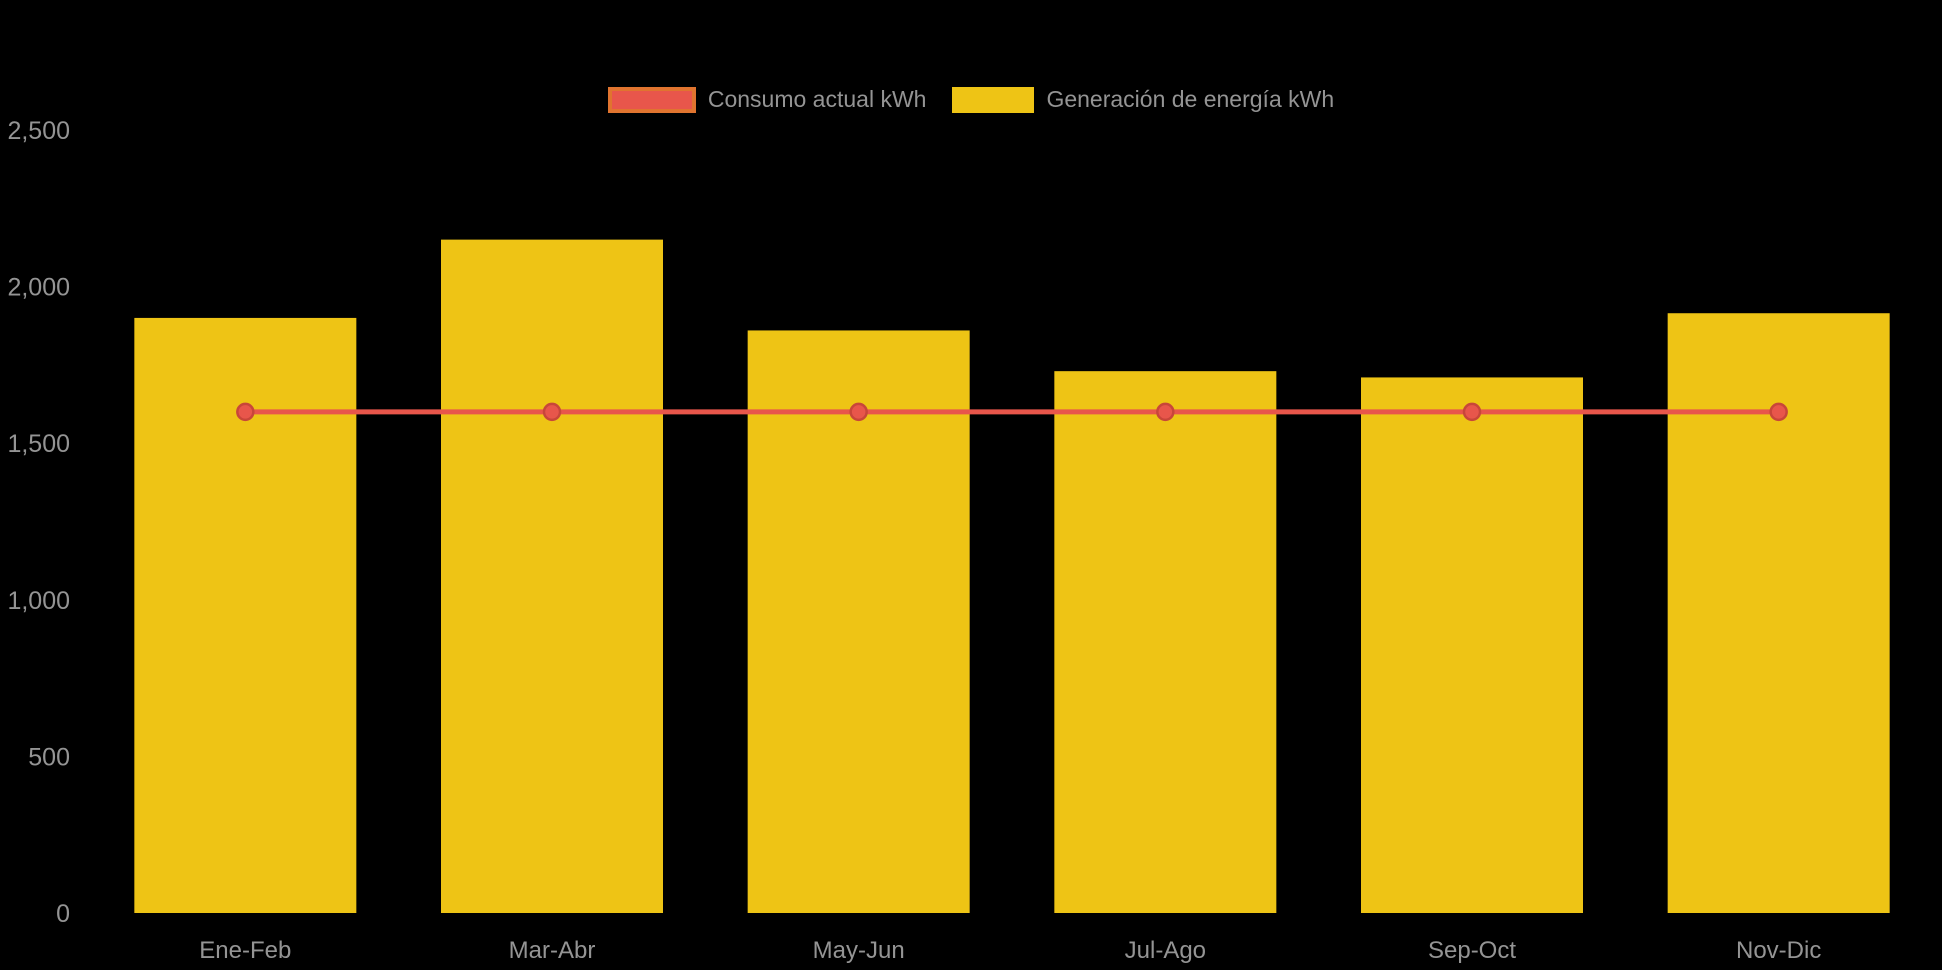  Describe the element at coordinates (1165, 642) in the screenshot. I see `bar-Jul-Ago` at that location.